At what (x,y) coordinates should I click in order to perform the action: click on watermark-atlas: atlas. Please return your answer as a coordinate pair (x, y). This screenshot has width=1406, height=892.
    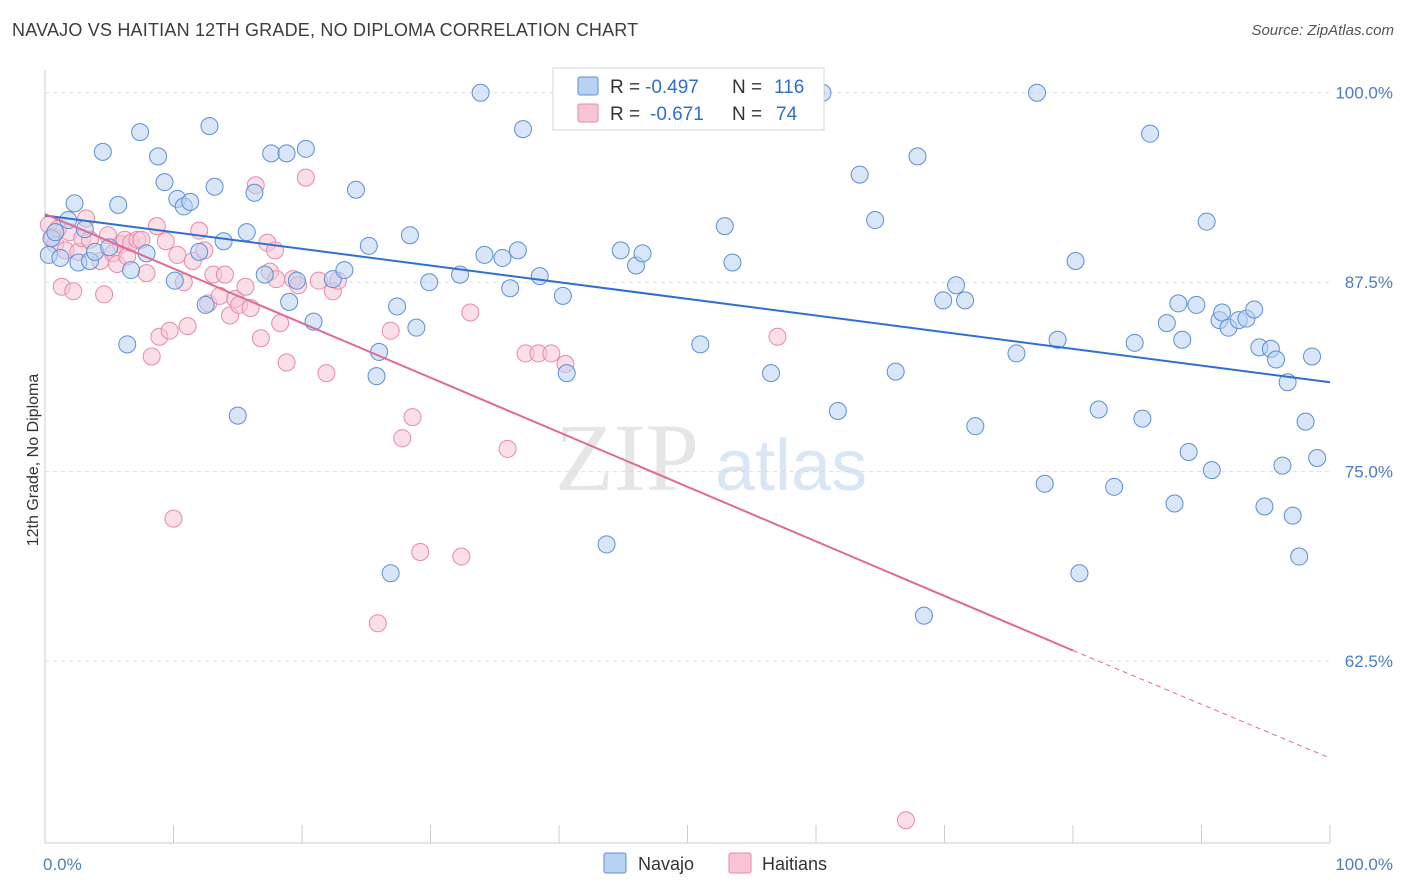
    Looking at the image, I should click on (791, 466).